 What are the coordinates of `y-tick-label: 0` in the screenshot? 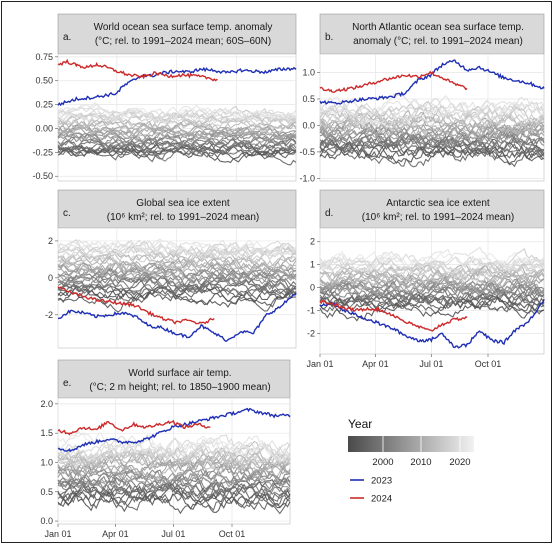 It's located at (50, 278).